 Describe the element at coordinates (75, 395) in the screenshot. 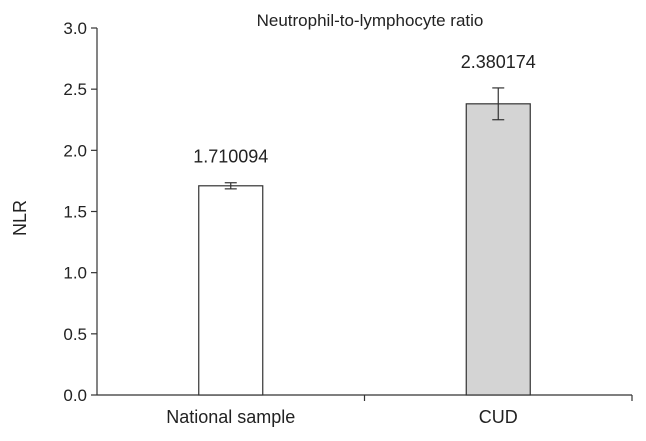

I see `y-tick-label: 0.0` at that location.